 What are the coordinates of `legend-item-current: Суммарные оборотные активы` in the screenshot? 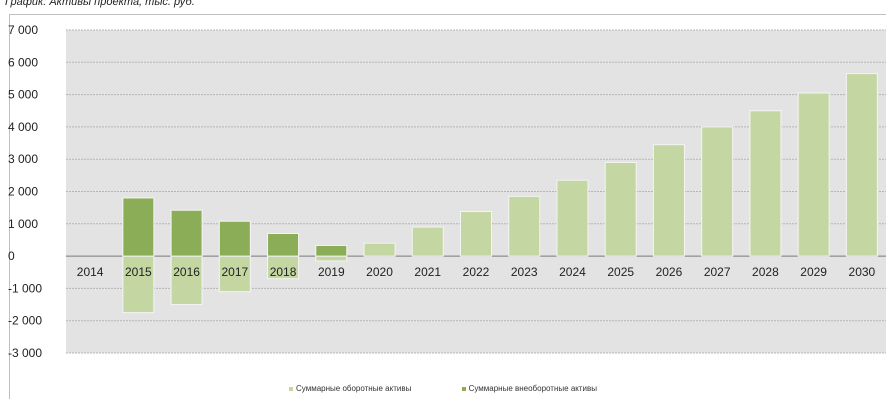 It's located at (350, 388).